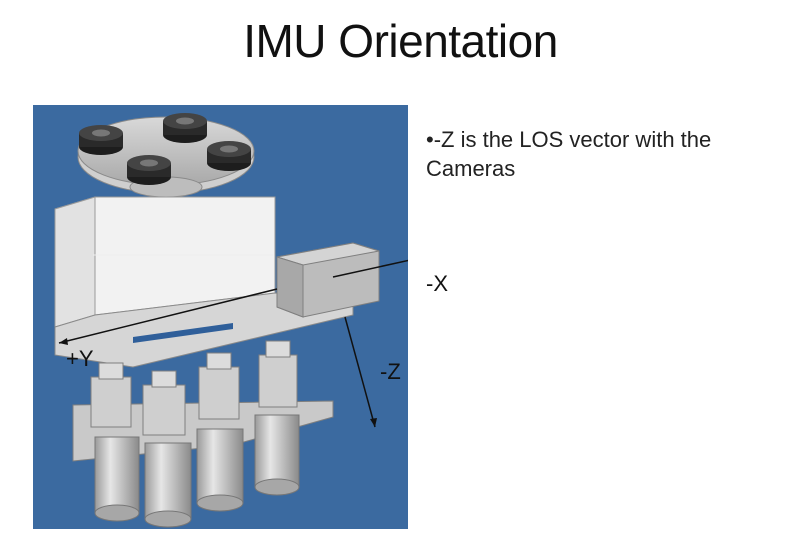 The width and height of the screenshot is (801, 557). What do you see at coordinates (569, 154) in the screenshot?
I see `bullet-text: •-Z is the LOS vector with the Cameras` at bounding box center [569, 154].